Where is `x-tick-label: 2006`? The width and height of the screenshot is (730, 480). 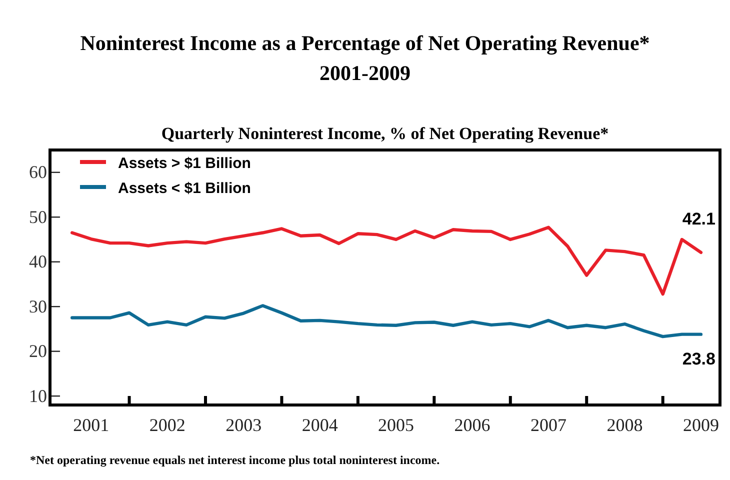 x-tick-label: 2006 is located at coordinates (472, 425).